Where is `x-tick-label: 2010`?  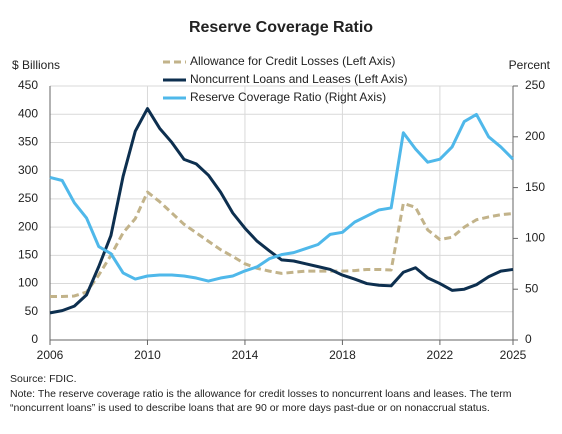
x-tick-label: 2010 is located at coordinates (147, 355).